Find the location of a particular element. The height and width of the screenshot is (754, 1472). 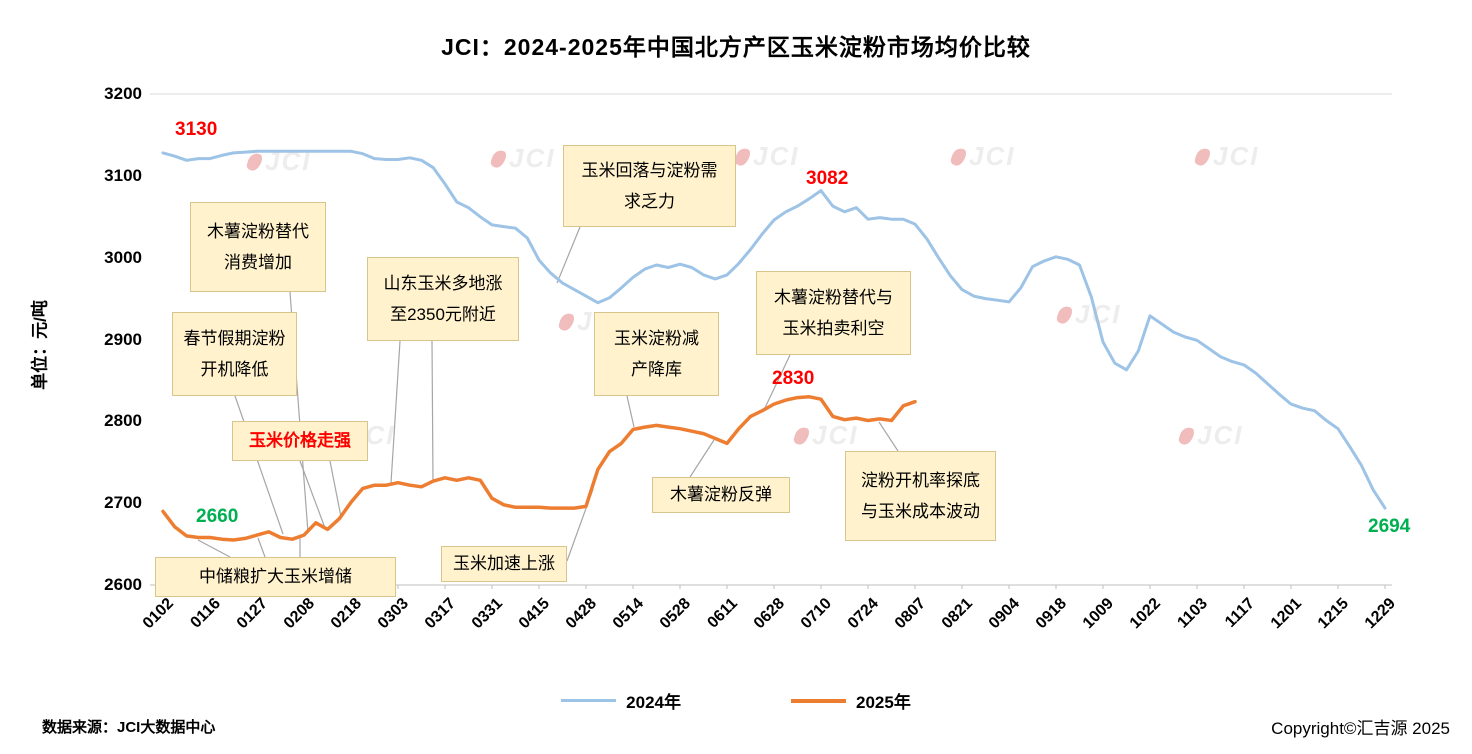

annotation-corn-price-strong: 玉米价格走强 is located at coordinates (300, 441).